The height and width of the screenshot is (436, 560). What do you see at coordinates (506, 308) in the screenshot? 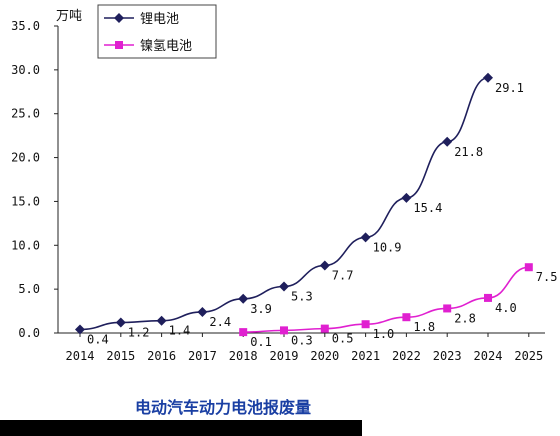
I see `data-label-nimh: 4.0` at bounding box center [506, 308].